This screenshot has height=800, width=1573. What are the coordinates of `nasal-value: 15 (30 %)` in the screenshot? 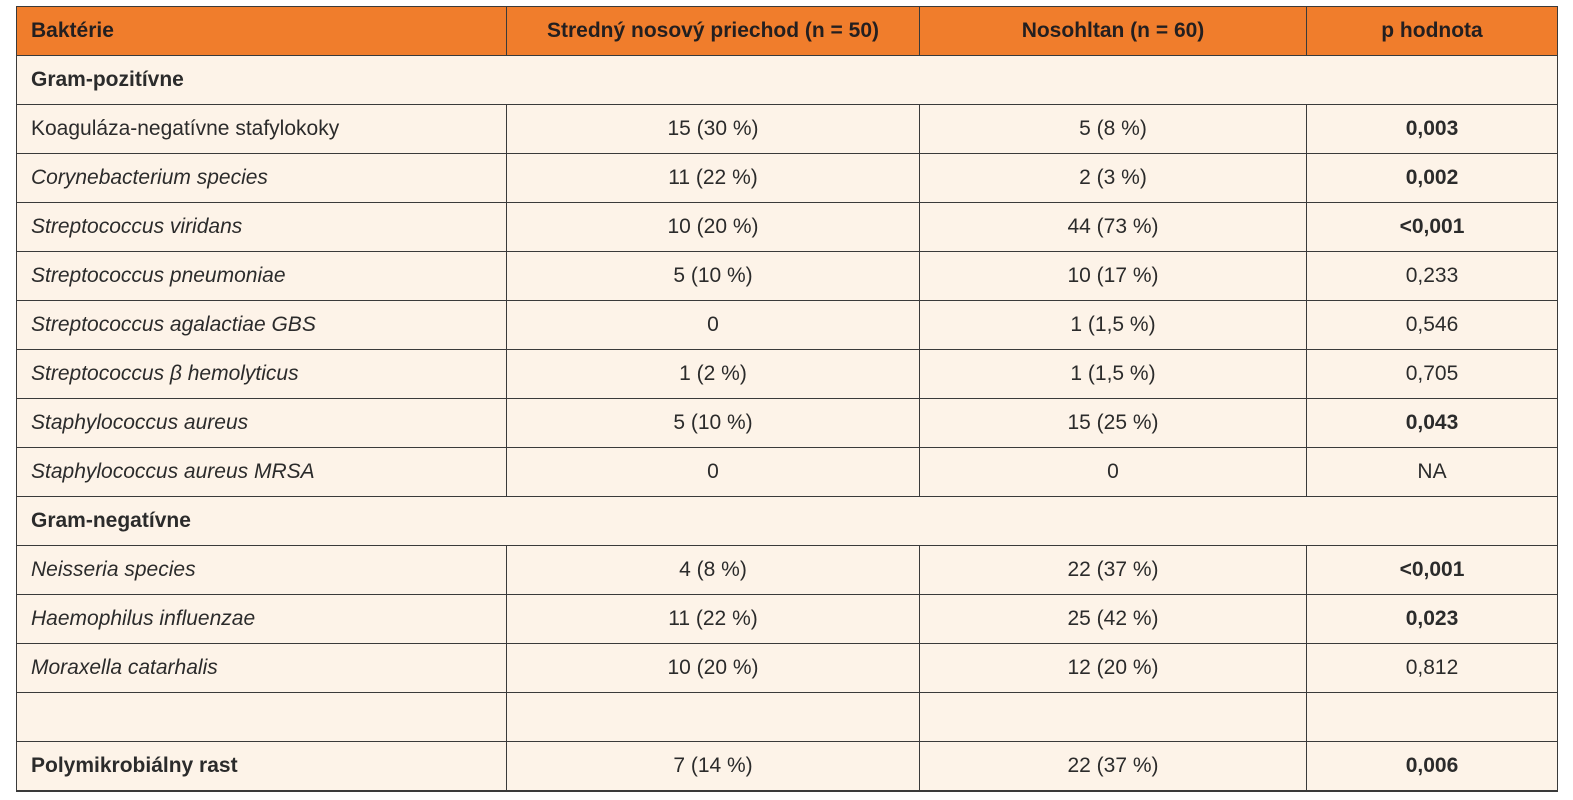 It's located at (713, 129).